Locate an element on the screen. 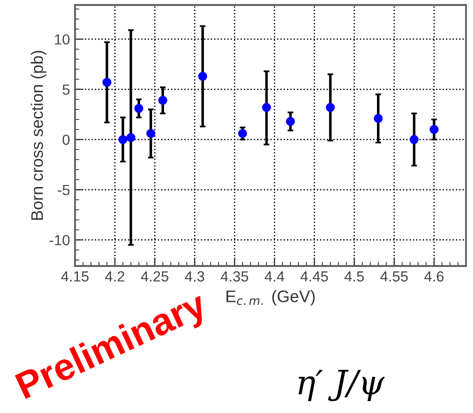  x-tick-label: 4.2 is located at coordinates (114, 276).